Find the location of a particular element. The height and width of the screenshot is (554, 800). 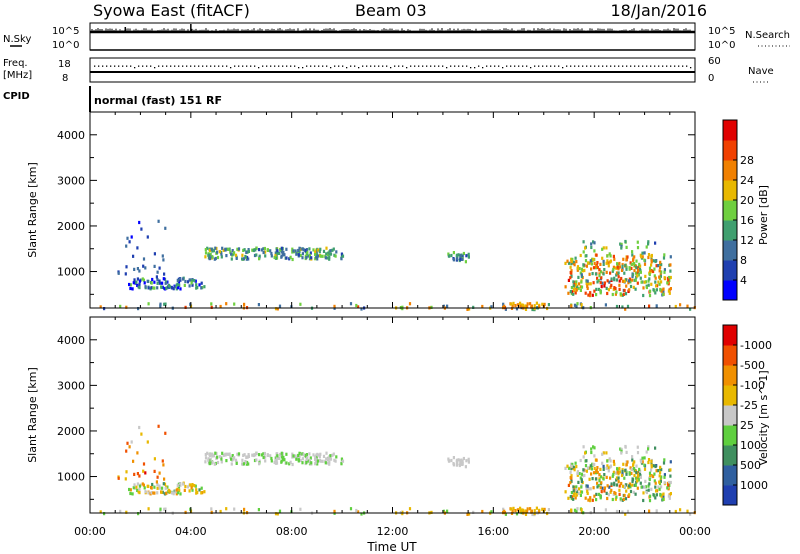

nave-tick-bottom: 0 is located at coordinates (711, 78).